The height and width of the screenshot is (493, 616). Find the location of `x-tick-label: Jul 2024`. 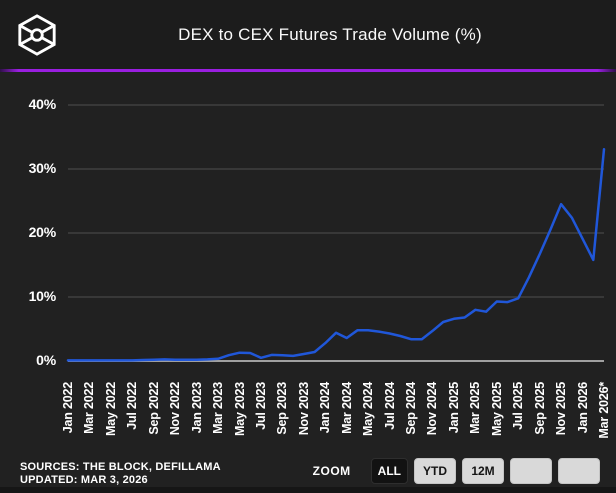

x-tick-label: Jul 2024 is located at coordinates (389, 406).